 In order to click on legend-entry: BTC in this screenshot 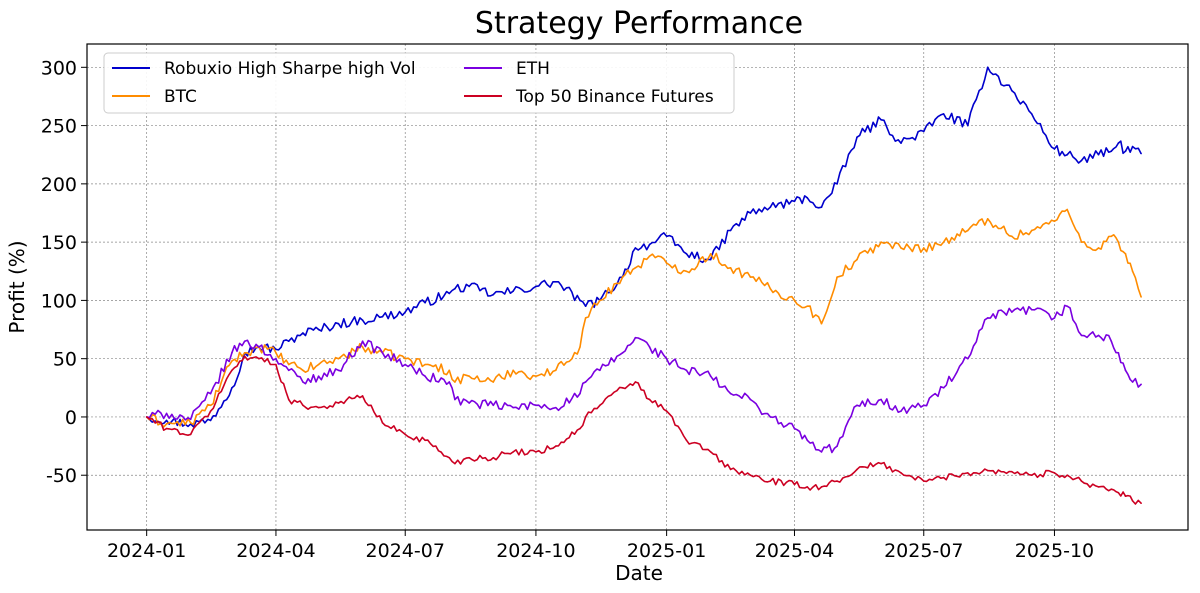, I will do `click(180, 97)`.